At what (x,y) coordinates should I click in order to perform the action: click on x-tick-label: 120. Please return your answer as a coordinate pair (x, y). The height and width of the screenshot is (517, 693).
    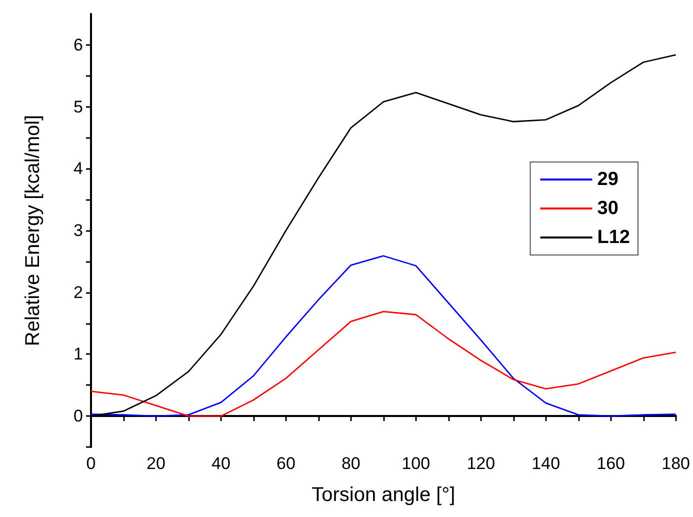
    Looking at the image, I should click on (481, 463).